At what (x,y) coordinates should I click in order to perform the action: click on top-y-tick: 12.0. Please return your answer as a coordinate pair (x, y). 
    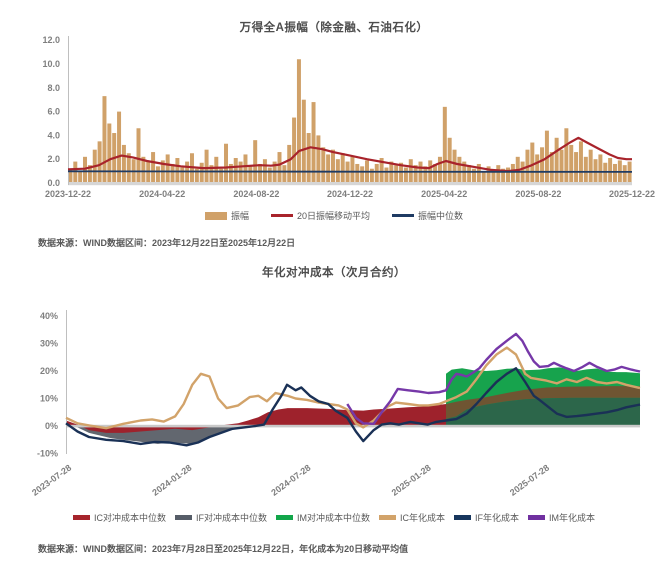
    Looking at the image, I should click on (51, 40).